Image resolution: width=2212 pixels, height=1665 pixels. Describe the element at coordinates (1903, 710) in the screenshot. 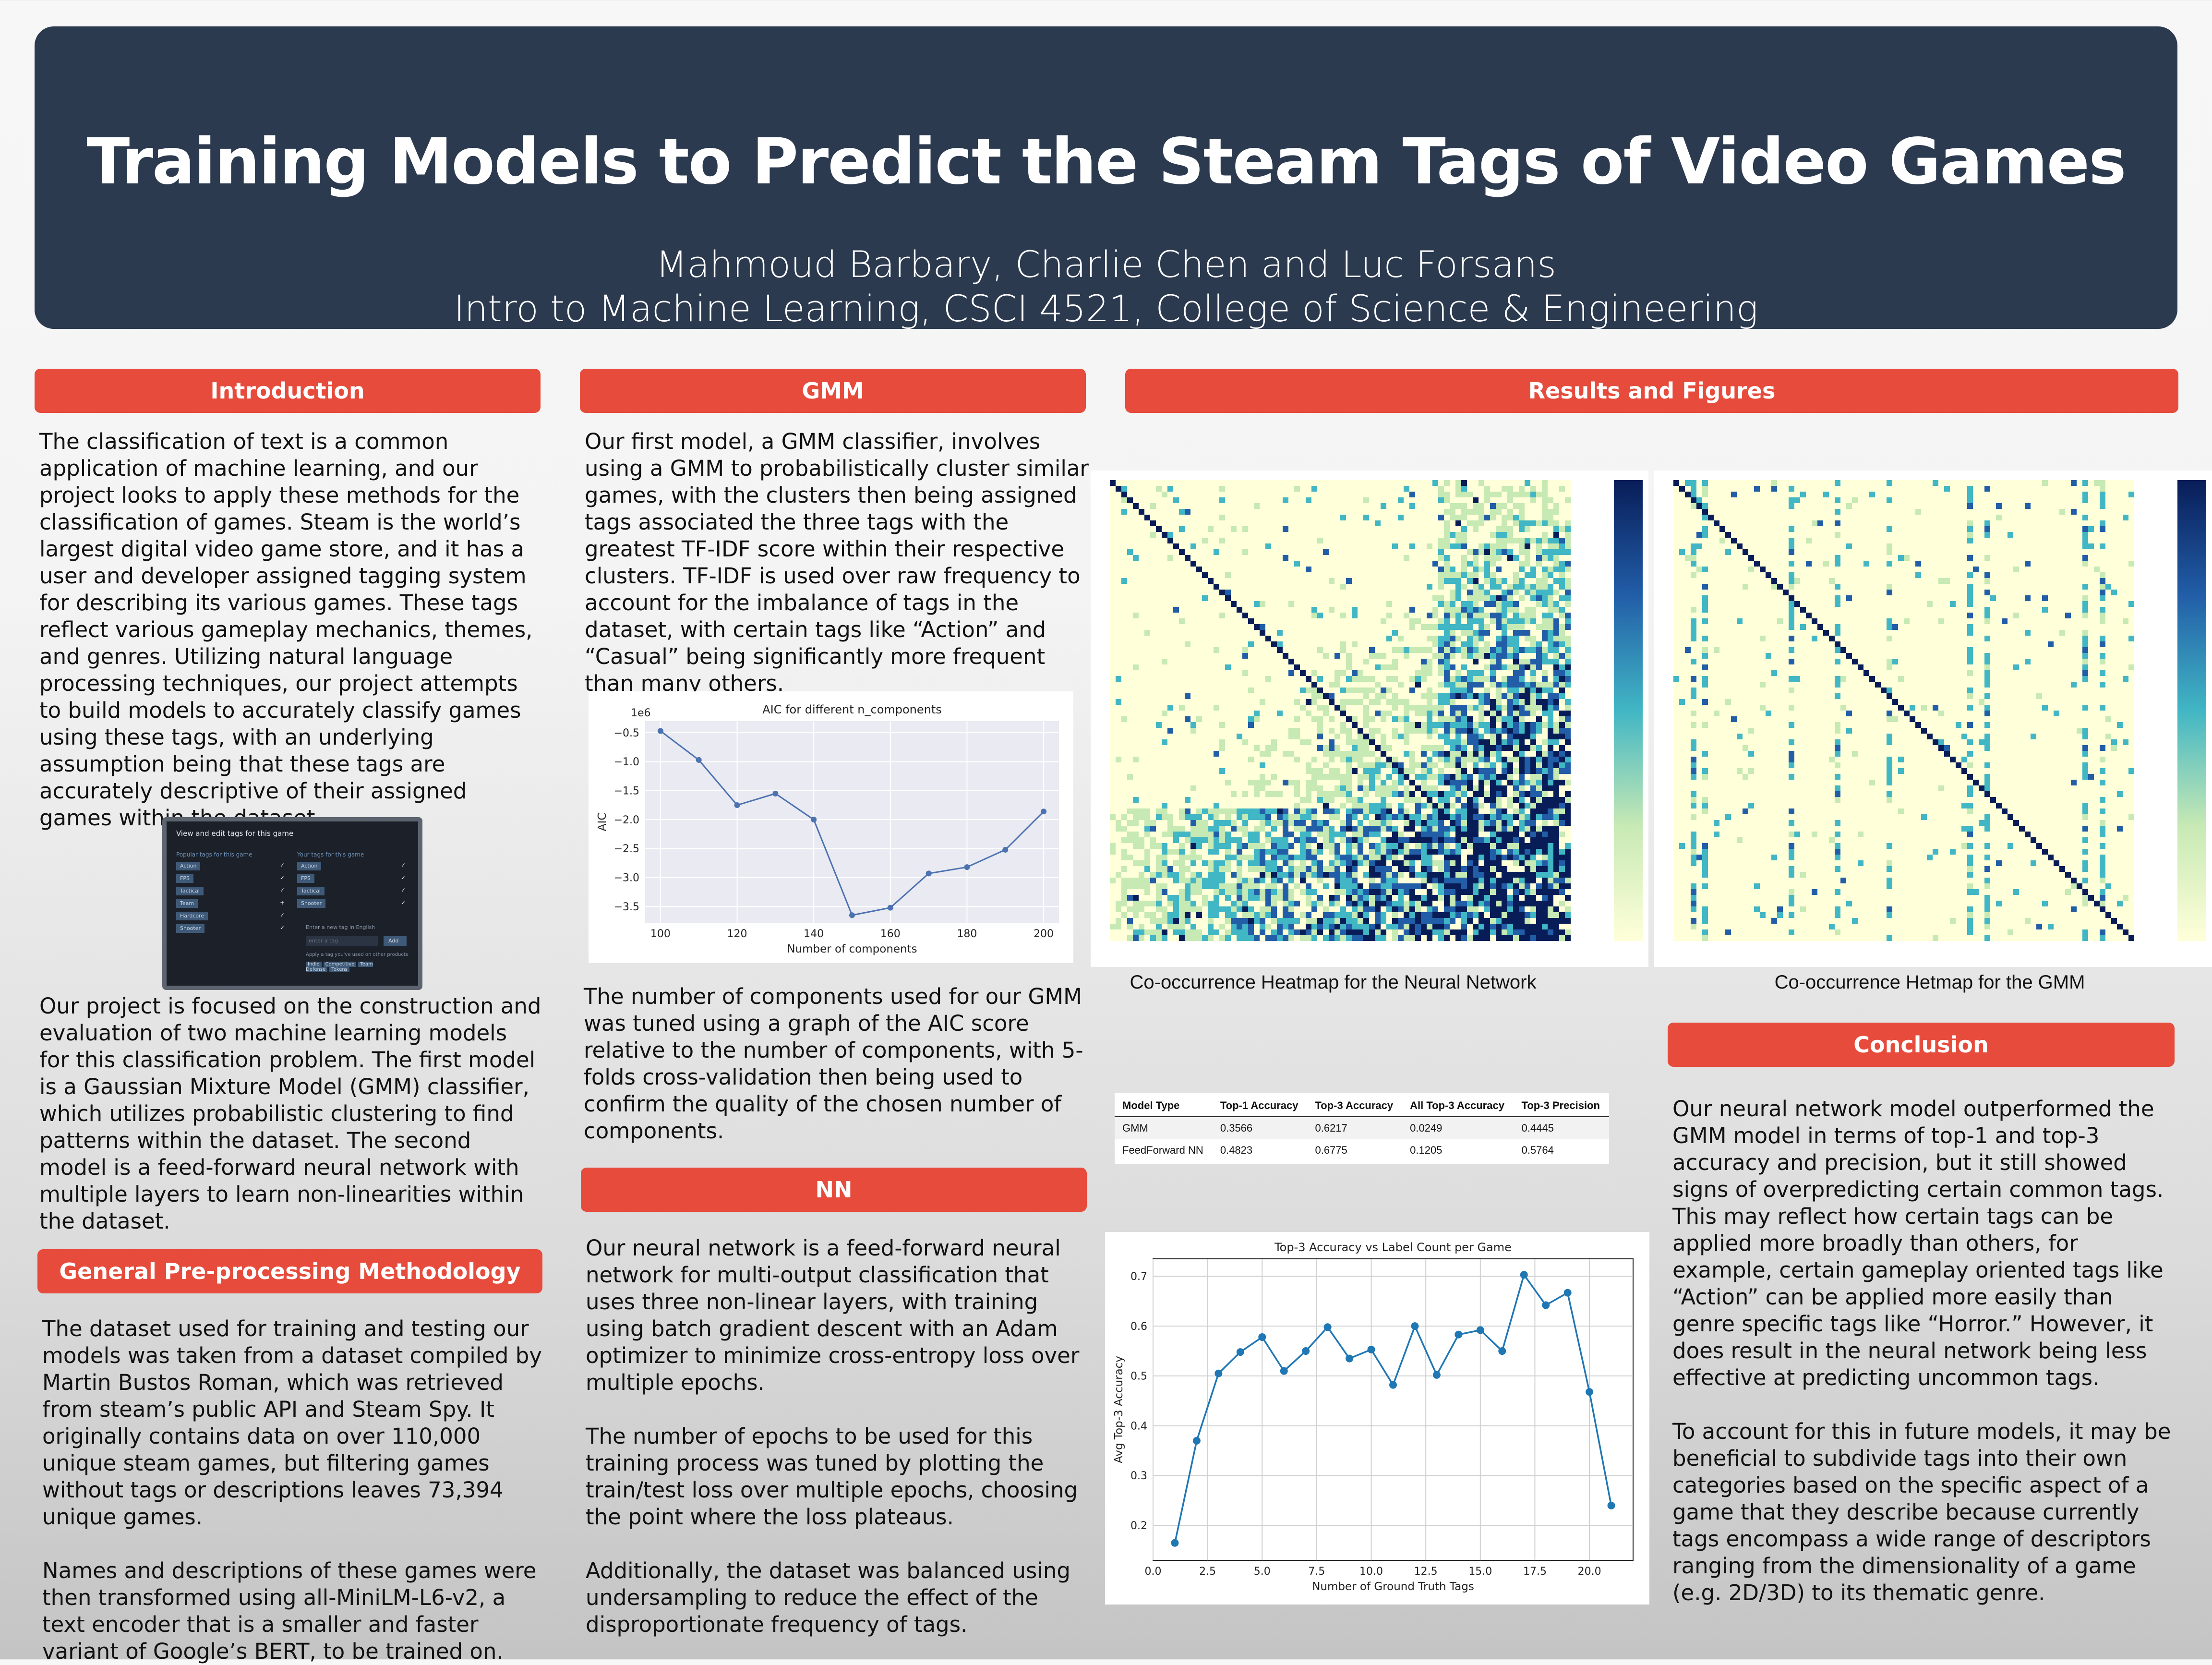

I see `heatmap-cells` at that location.